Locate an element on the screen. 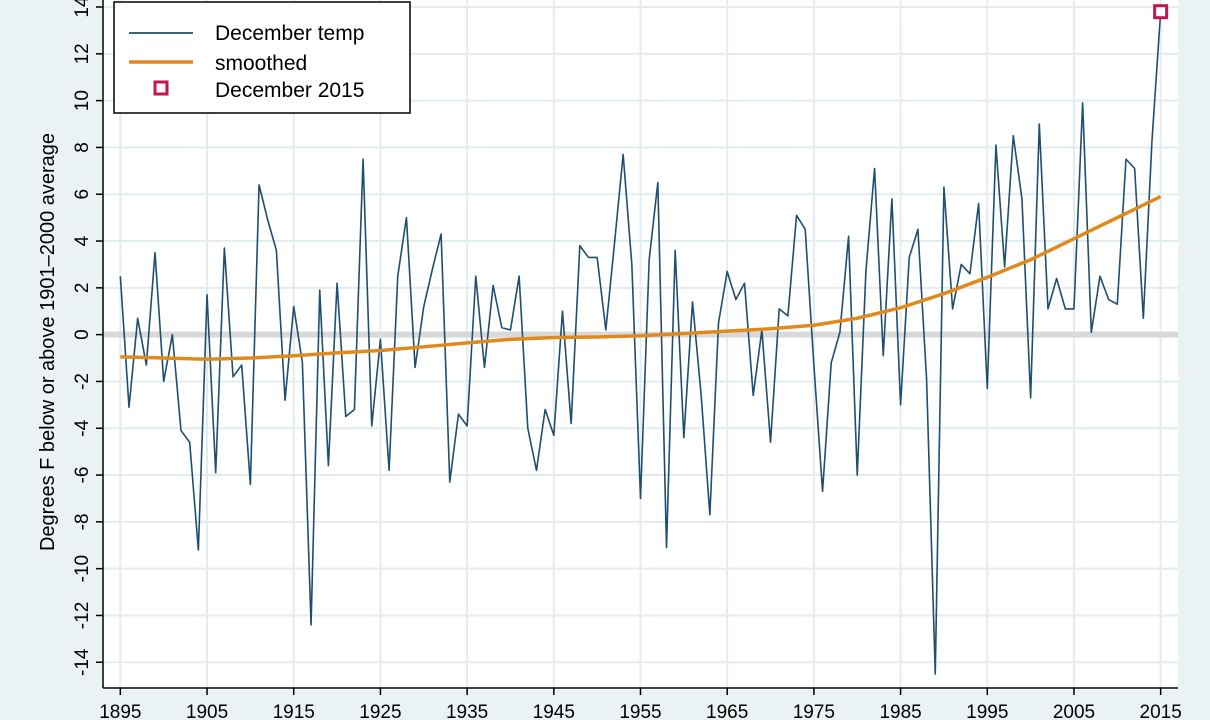 The image size is (1210, 720). y-tick-label: -6 is located at coordinates (82, 475).